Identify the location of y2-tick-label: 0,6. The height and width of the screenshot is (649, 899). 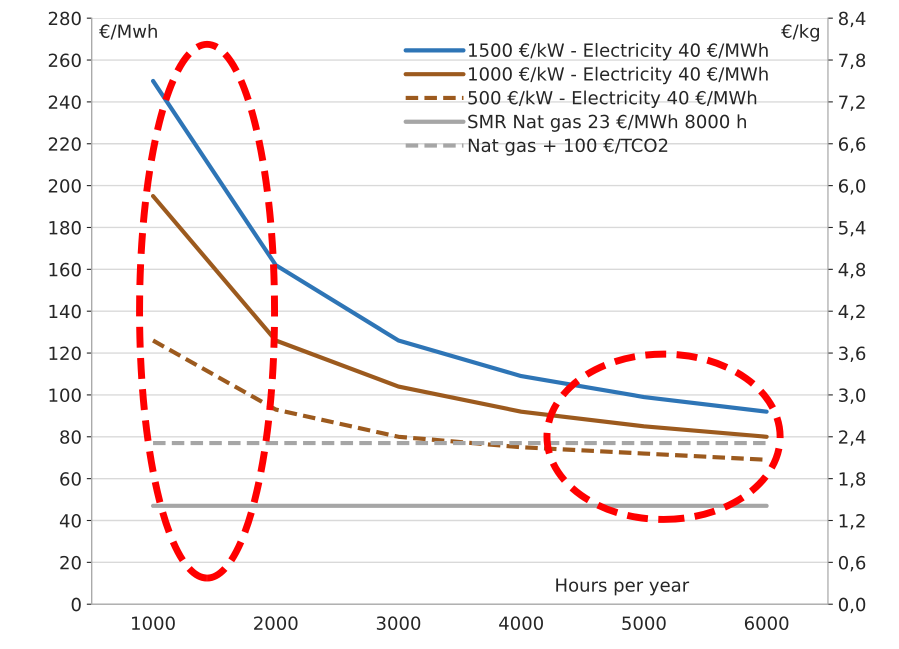
(852, 564).